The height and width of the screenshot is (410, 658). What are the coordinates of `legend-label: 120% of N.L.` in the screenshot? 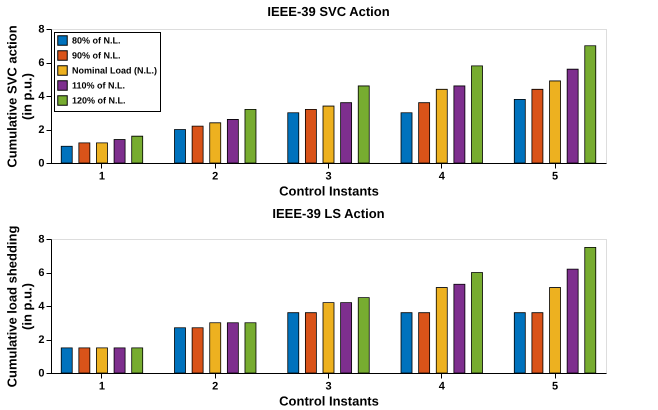 It's located at (99, 101).